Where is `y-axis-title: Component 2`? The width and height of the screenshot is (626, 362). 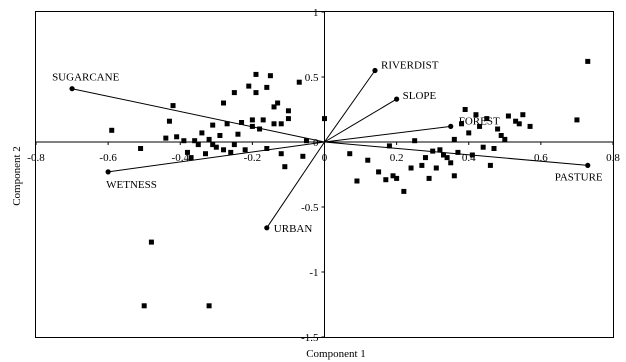
y-axis-title: Component 2 is located at coordinates (17, 176).